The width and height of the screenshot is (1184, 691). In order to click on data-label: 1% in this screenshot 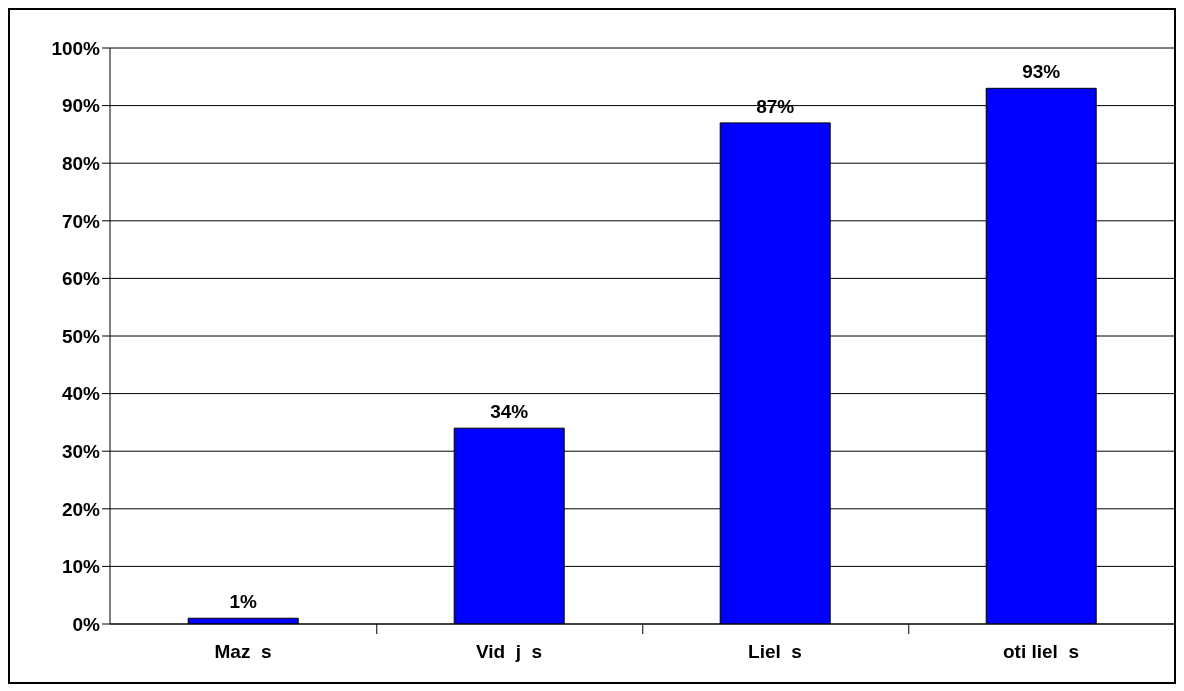, I will do `click(243, 602)`.